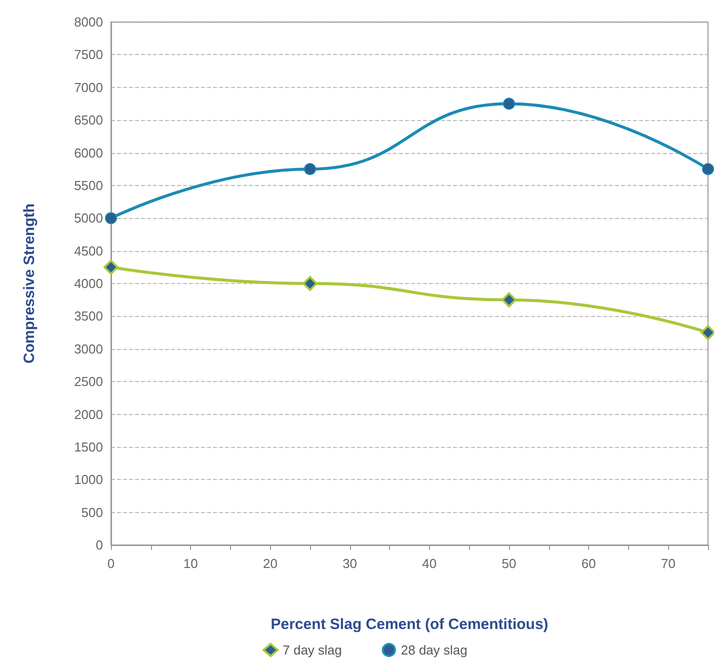 The image size is (714, 662). Describe the element at coordinates (88, 283) in the screenshot. I see `y-tick-label: 4000` at that location.